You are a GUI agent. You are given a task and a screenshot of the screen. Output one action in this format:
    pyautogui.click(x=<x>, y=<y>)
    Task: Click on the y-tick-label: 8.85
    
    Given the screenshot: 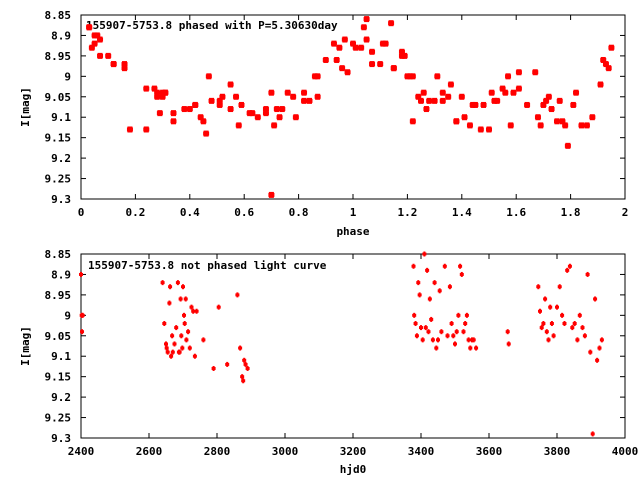 What is the action you would take?
    pyautogui.click(x=58, y=15)
    